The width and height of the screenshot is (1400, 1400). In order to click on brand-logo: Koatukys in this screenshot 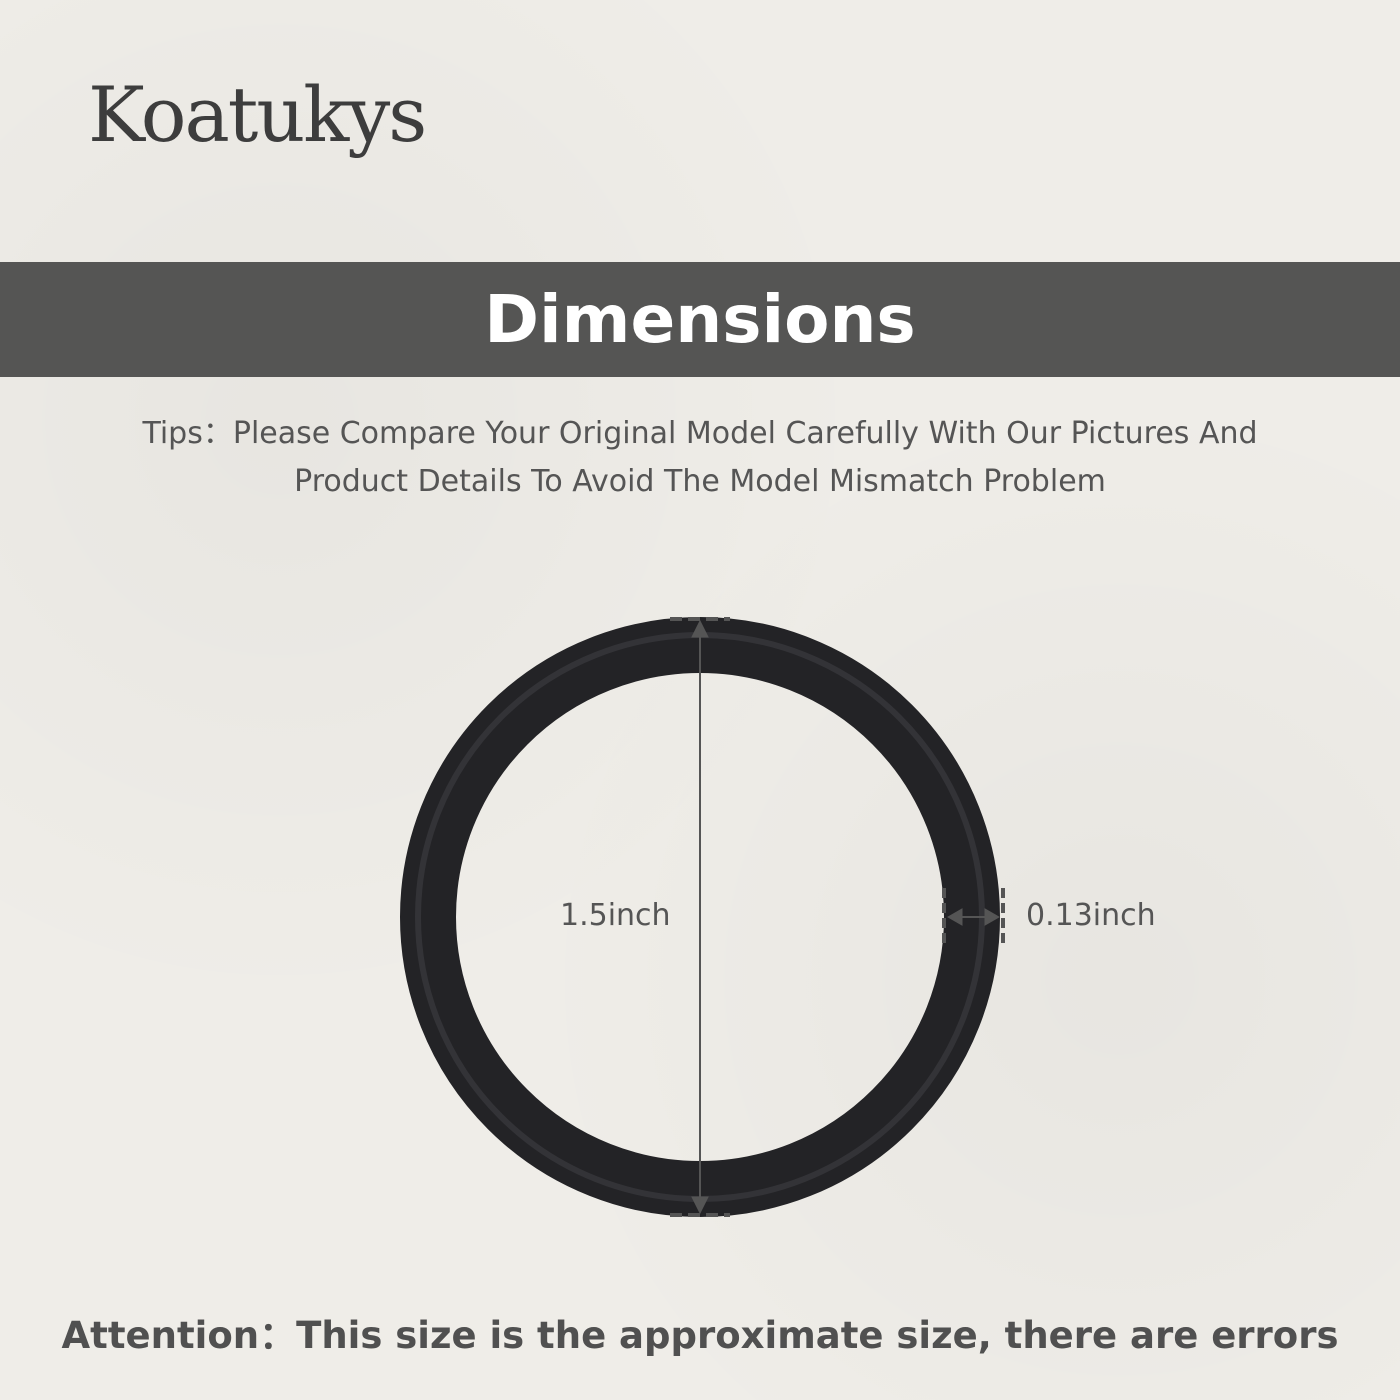, I will do `click(257, 114)`.